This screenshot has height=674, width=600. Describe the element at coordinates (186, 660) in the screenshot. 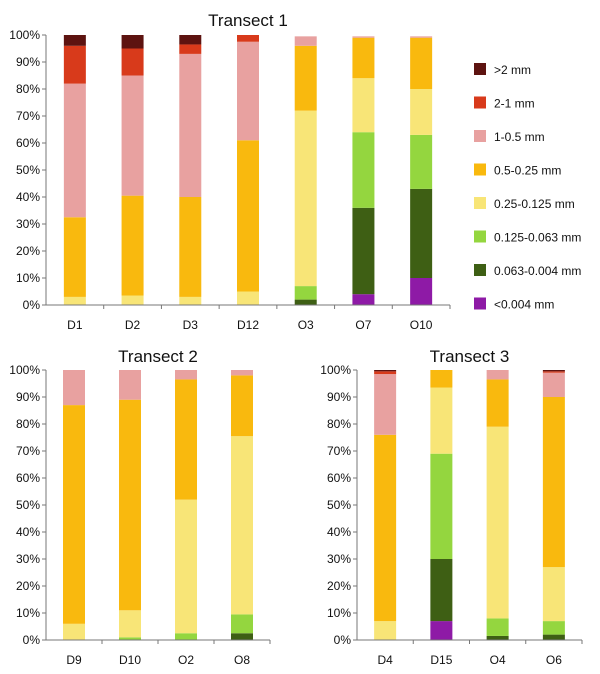

I see `x-tick-label: O2` at that location.